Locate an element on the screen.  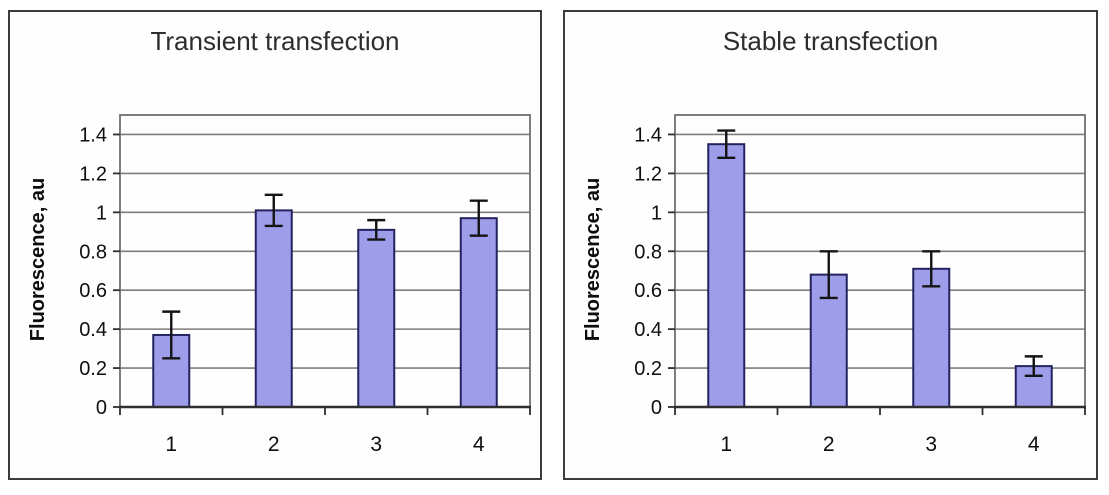
chart-title: Transient transfection is located at coordinates (275, 41).